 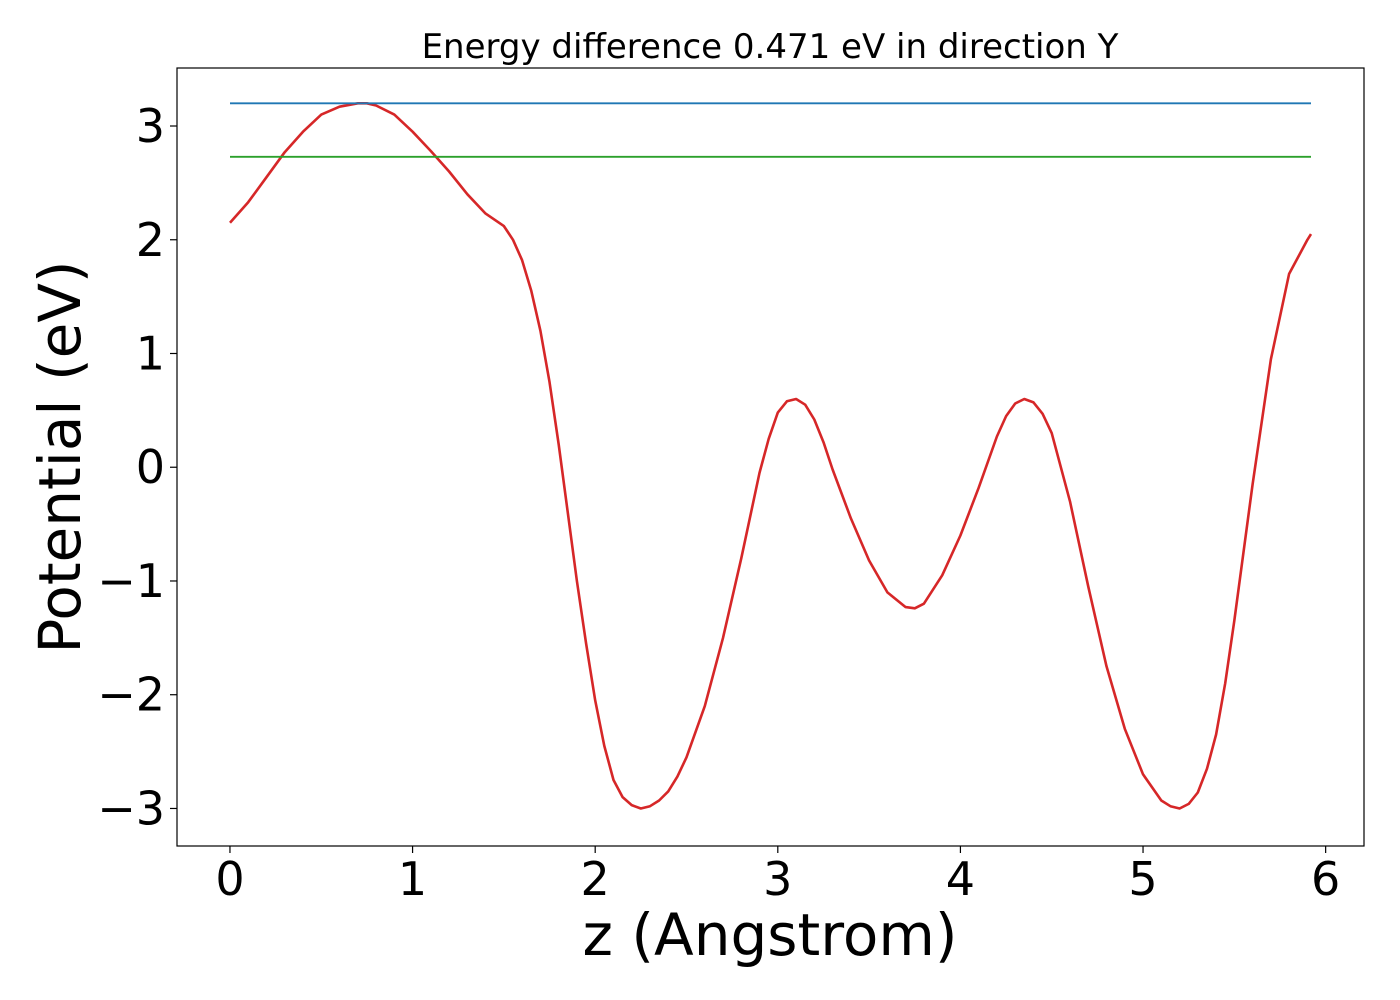 I want to click on x-tick-label: 2, so click(x=595, y=879).